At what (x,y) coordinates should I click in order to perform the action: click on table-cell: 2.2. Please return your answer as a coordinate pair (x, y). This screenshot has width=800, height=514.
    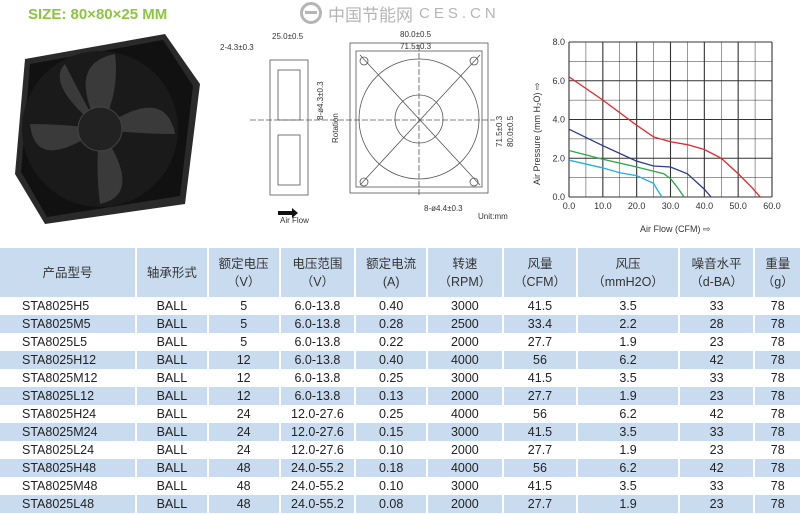
    Looking at the image, I should click on (627, 324).